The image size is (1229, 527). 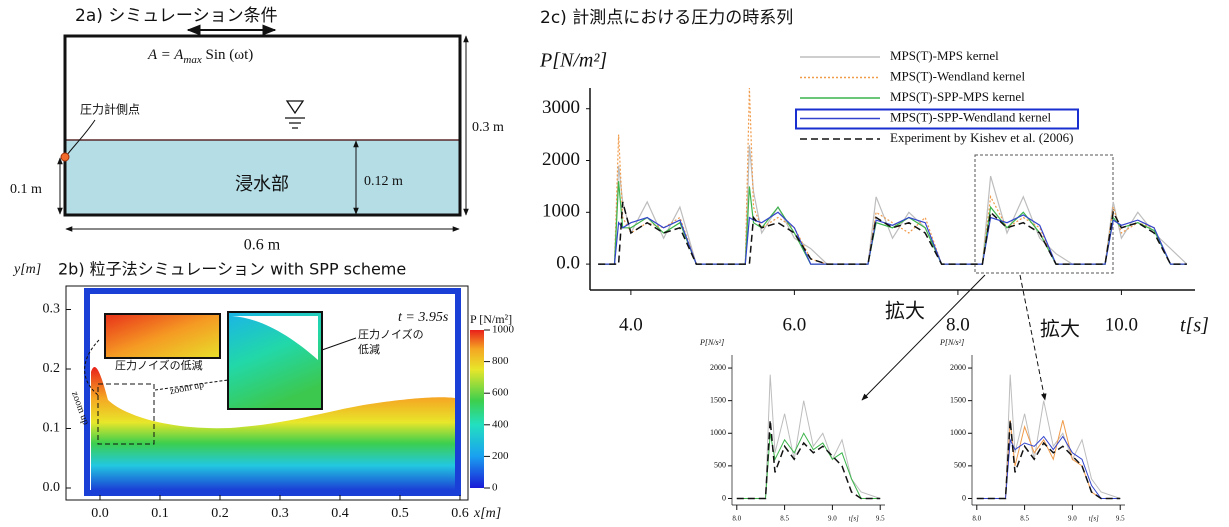 I want to click on note: 圧力ノイズの低減, so click(x=159, y=365).